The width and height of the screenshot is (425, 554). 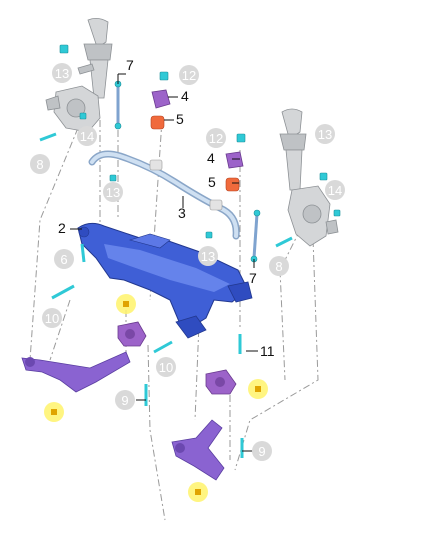 What do you see at coordinates (325, 134) in the screenshot?
I see `callout-13-c: 13` at bounding box center [325, 134].